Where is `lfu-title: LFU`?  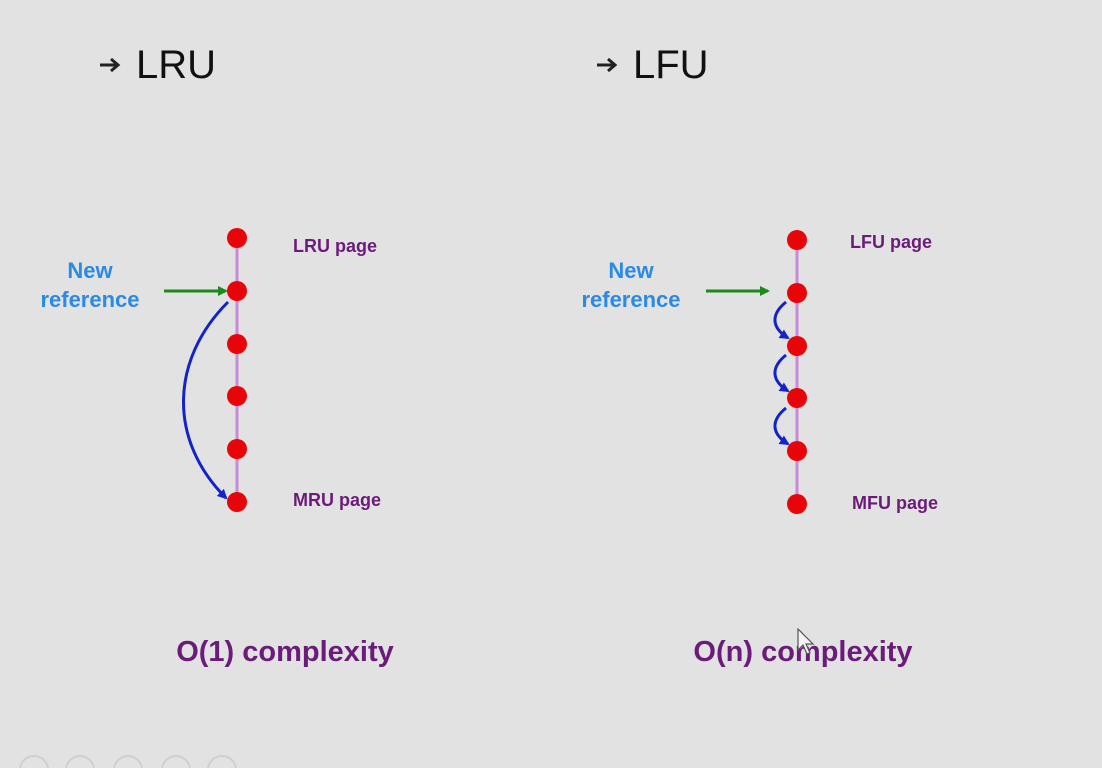 lfu-title: LFU is located at coordinates (651, 65).